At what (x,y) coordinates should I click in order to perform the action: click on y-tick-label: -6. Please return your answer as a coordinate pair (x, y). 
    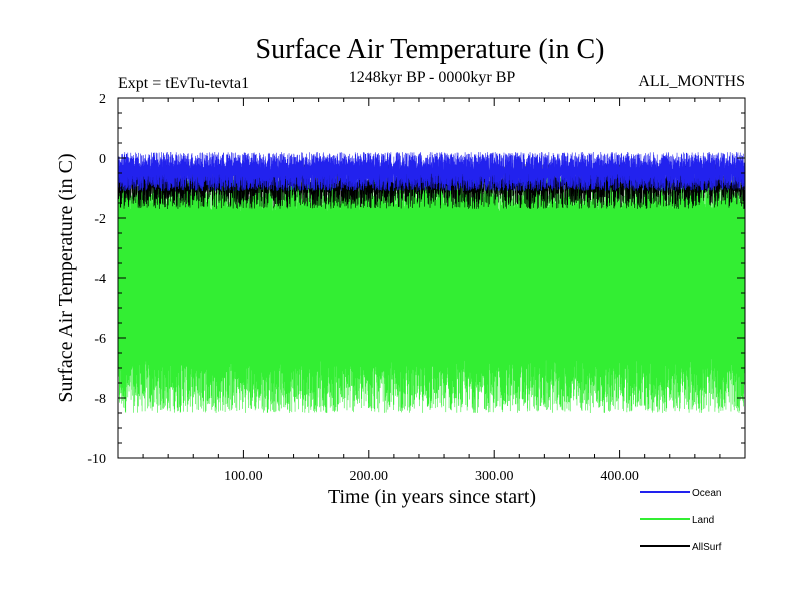
    Looking at the image, I should click on (100, 339).